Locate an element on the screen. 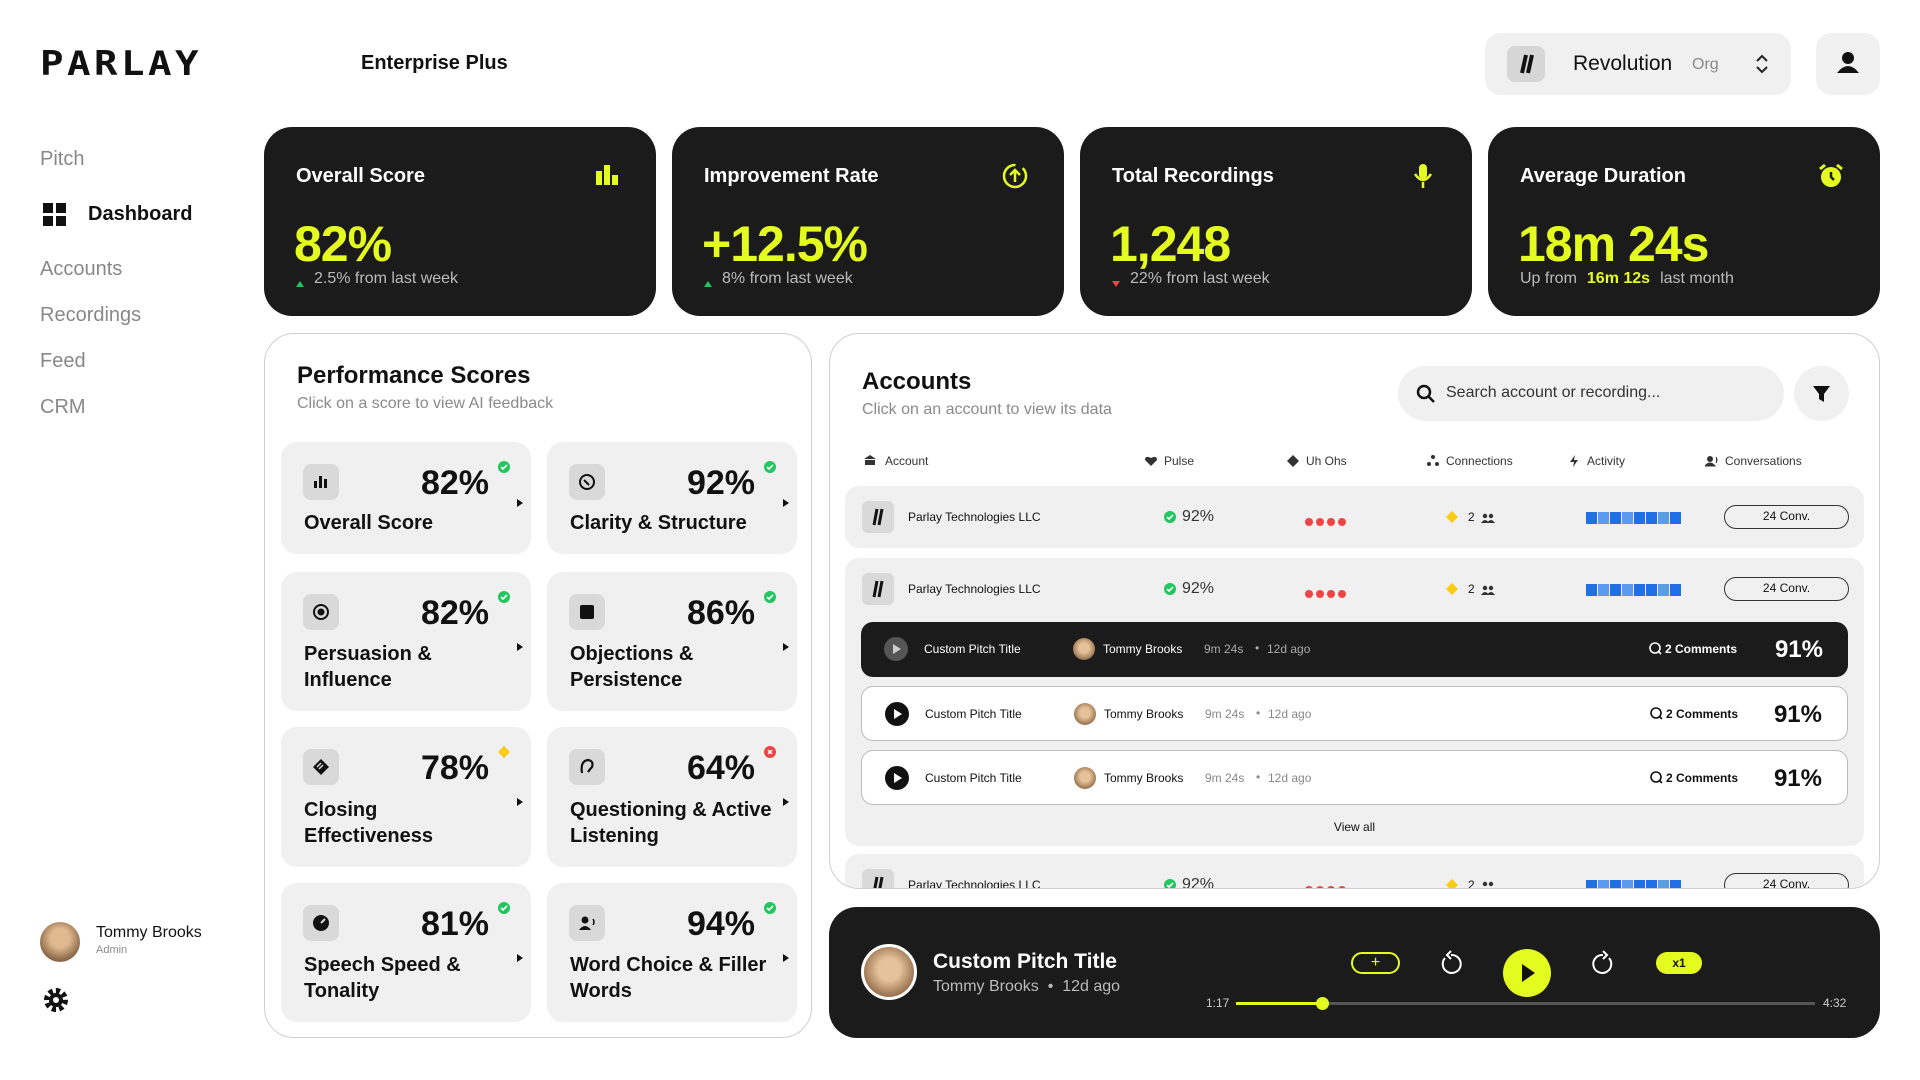 The height and width of the screenshot is (1080, 1920). speed-button: x1 is located at coordinates (1679, 963).